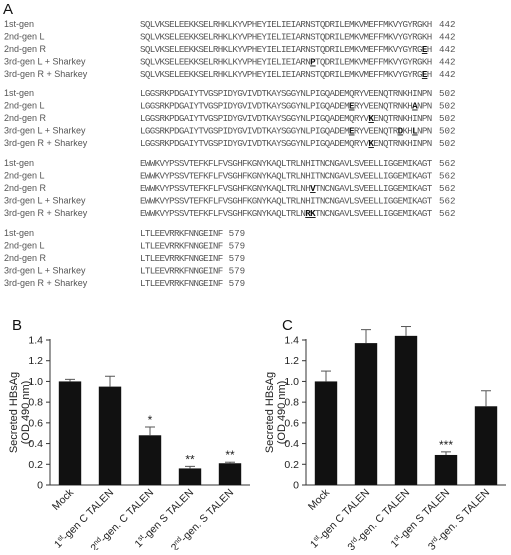  I want to click on residue: D, so click(177, 143).